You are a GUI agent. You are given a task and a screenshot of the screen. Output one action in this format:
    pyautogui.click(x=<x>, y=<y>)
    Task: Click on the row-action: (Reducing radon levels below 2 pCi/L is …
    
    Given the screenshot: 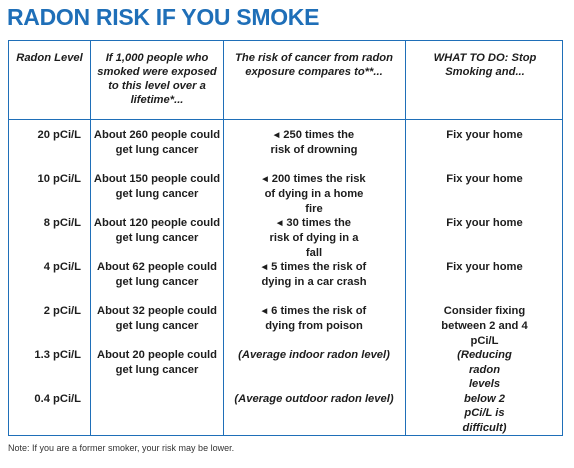 What is the action you would take?
    pyautogui.click(x=484, y=391)
    